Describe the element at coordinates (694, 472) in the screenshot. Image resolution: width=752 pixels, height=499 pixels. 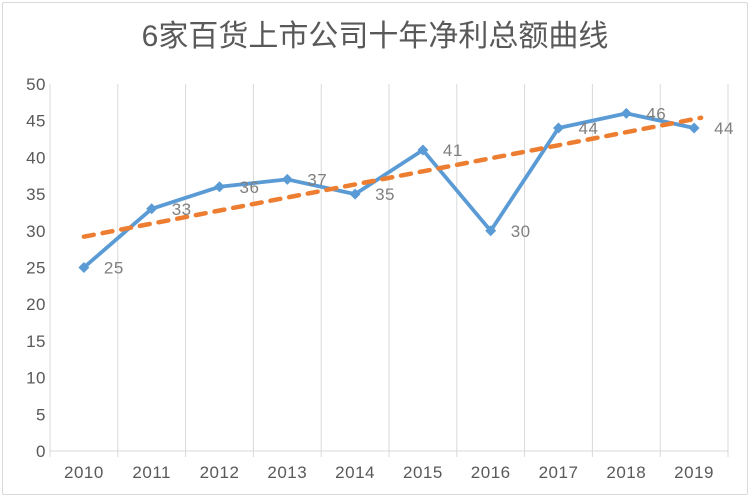
I see `x-axis-tick-label: 2019` at that location.